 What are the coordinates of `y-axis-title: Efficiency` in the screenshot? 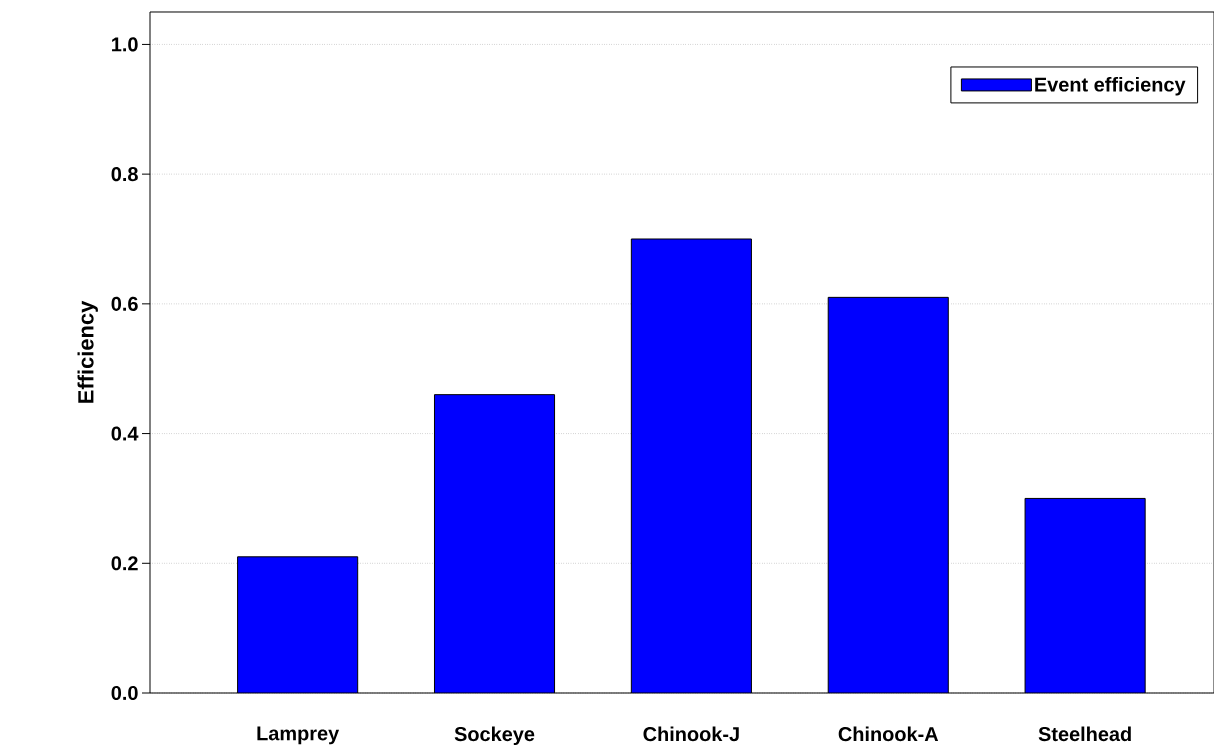 It's located at (87, 351).